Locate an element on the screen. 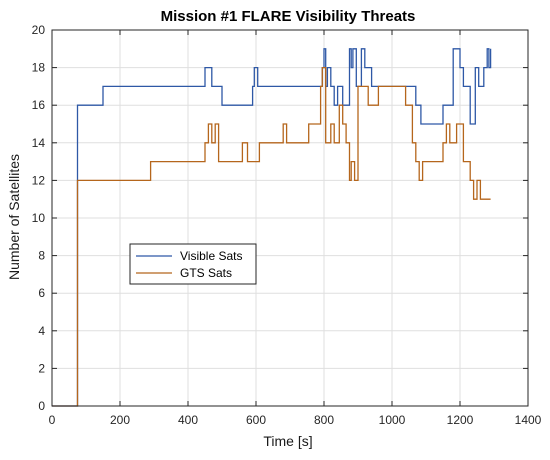 The image size is (550, 460). x-tick-label: 1200 is located at coordinates (460, 420).